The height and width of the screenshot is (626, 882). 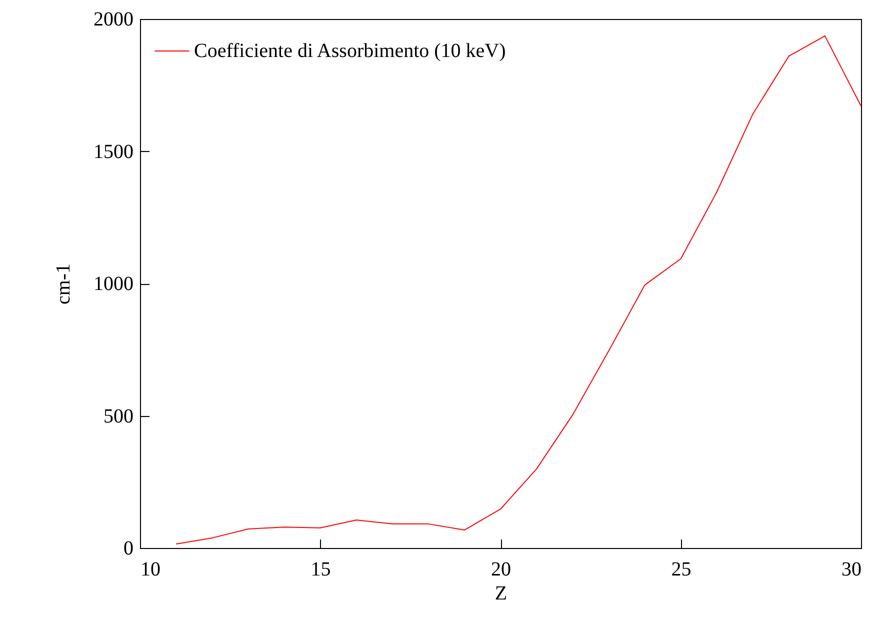 I want to click on x-tick-label: 20, so click(x=501, y=569).